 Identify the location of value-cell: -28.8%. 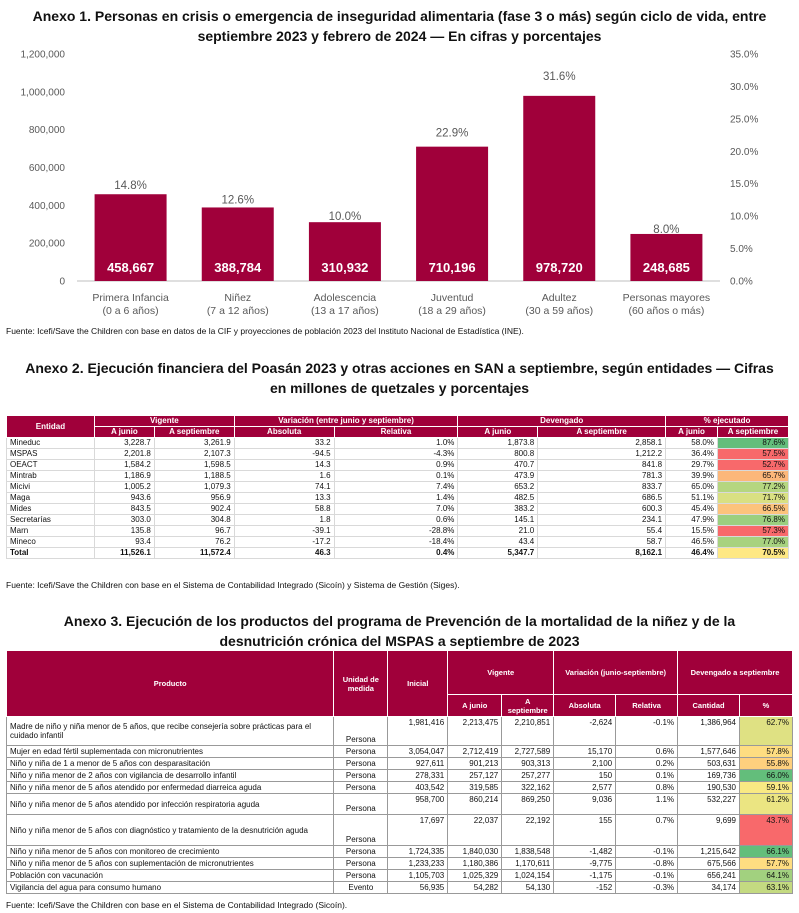
(396, 531).